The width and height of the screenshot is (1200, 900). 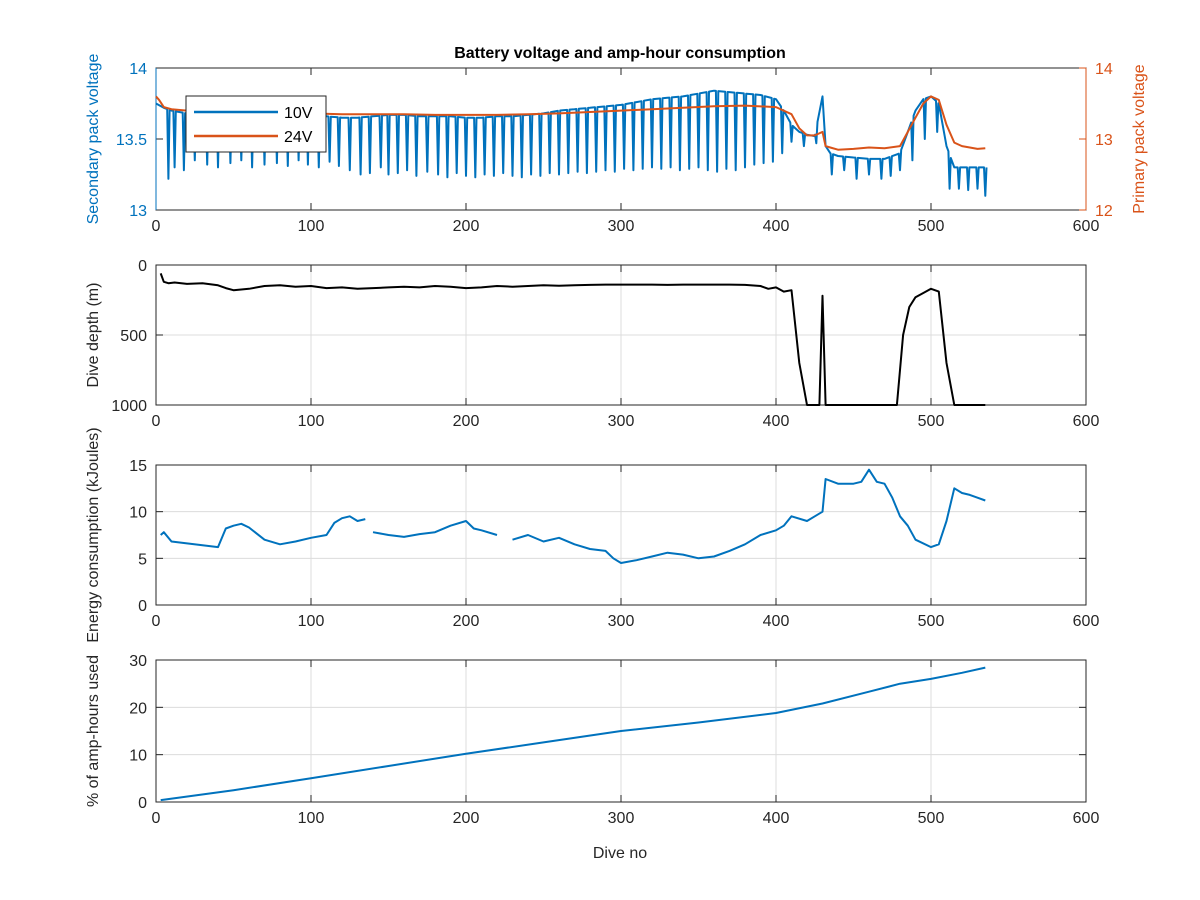 I want to click on x-tick-label-1-1: 100, so click(x=311, y=226).